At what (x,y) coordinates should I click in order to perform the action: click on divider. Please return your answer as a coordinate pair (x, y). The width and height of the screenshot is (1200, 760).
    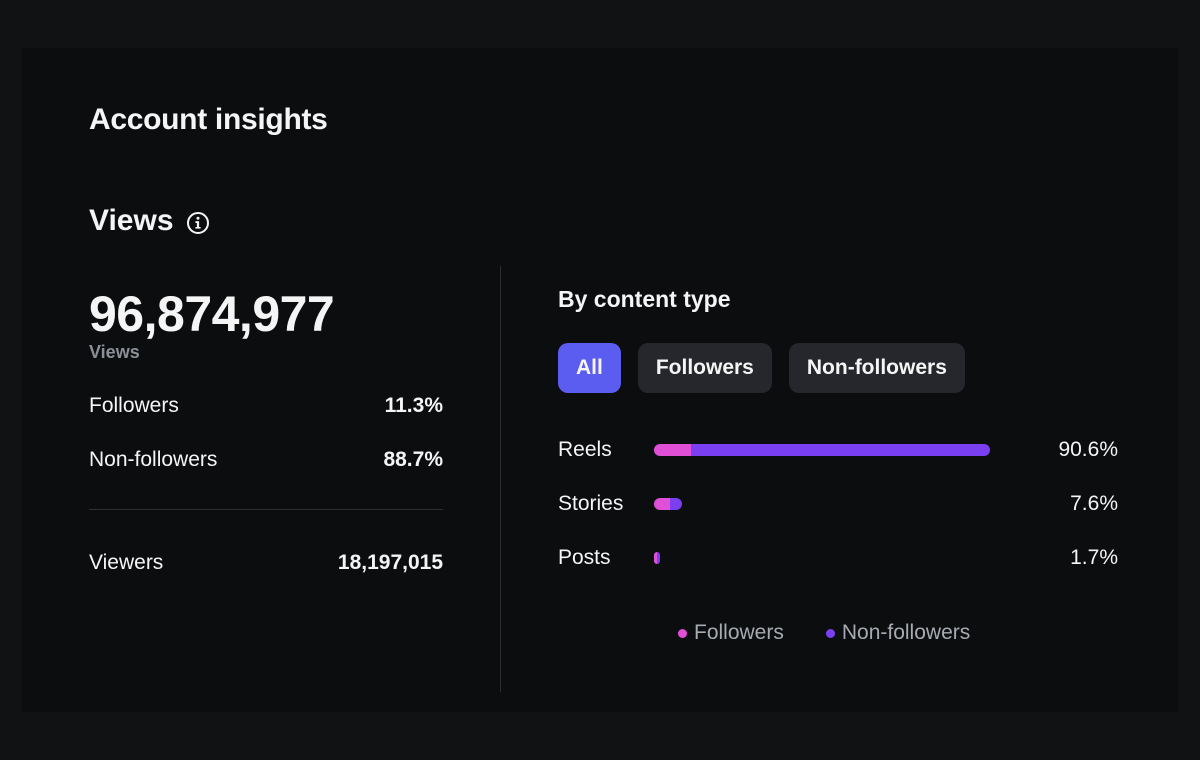
    Looking at the image, I should click on (266, 509).